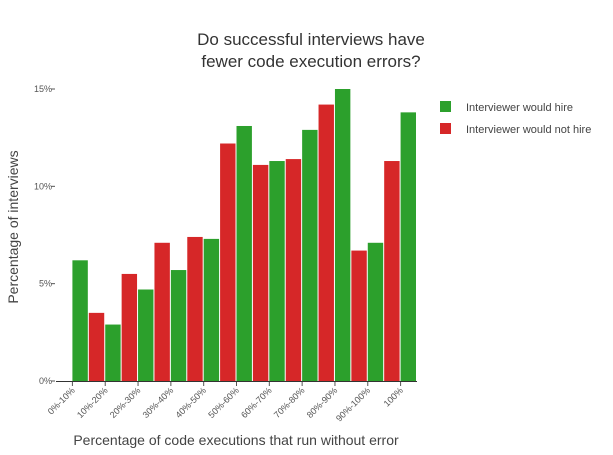 The image size is (613, 455). Describe the element at coordinates (45, 381) in the screenshot. I see `y-tick-label: 0%` at that location.